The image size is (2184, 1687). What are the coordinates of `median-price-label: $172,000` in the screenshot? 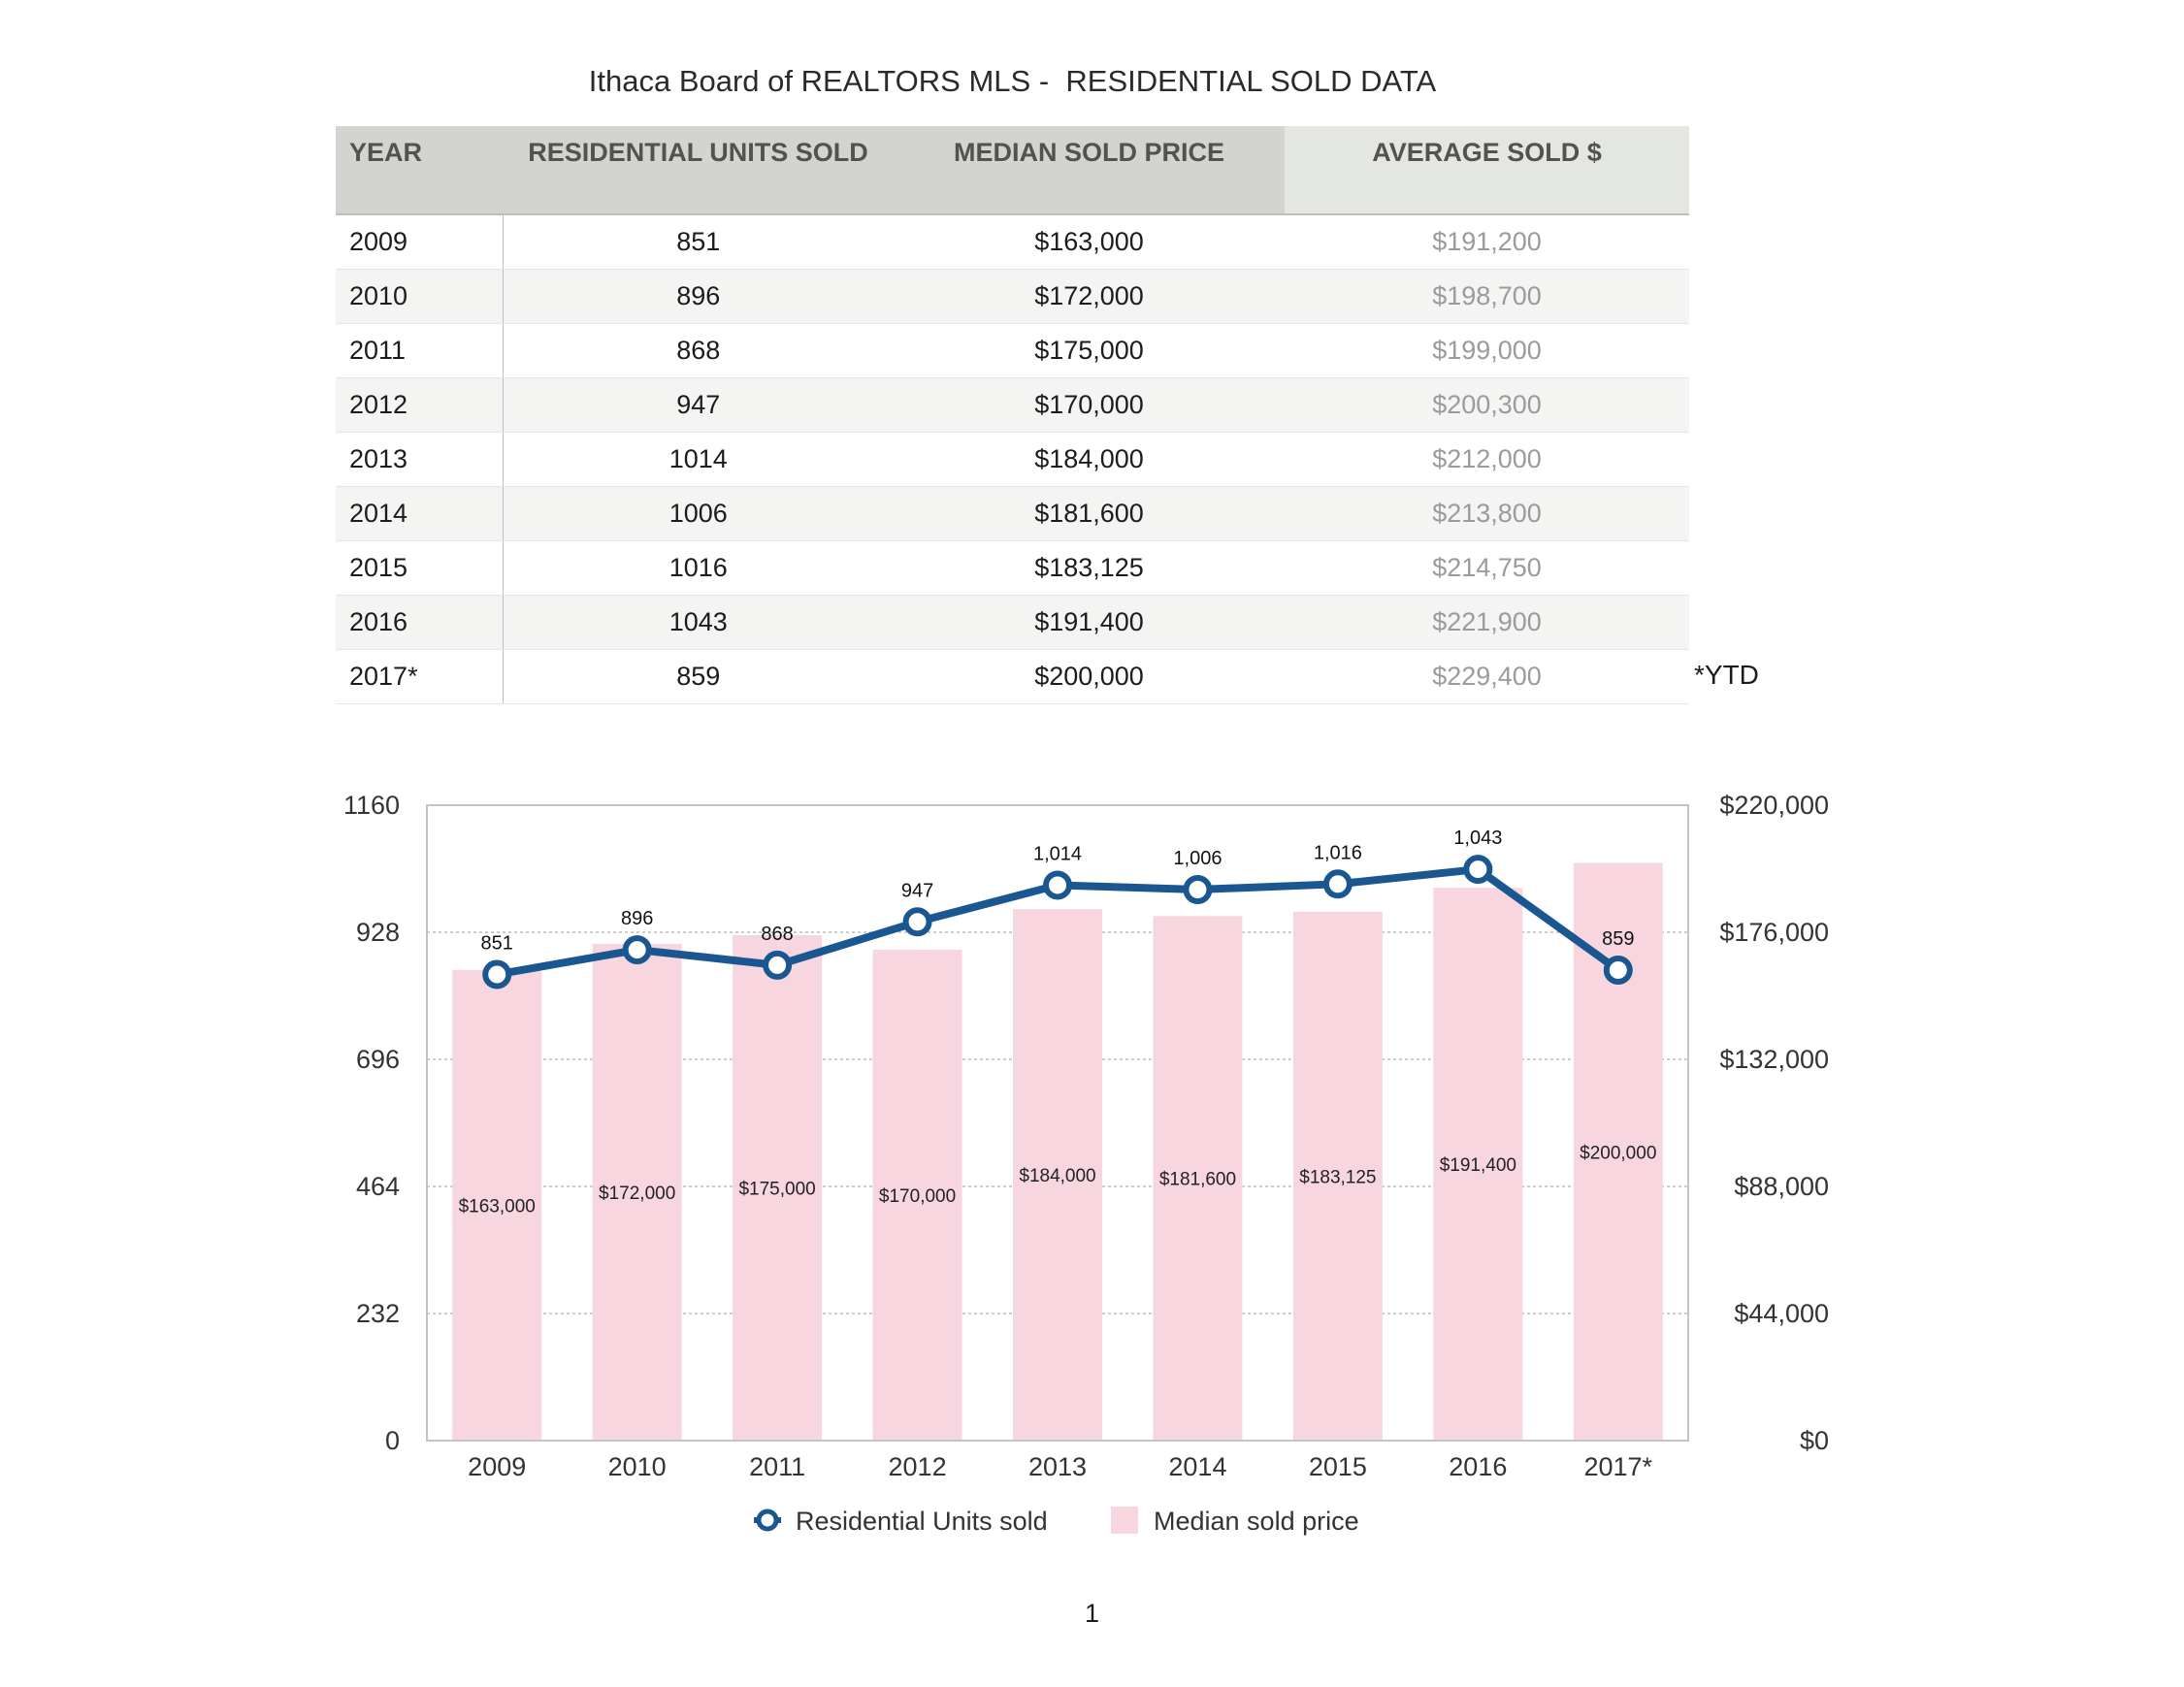 It's located at (637, 1194).